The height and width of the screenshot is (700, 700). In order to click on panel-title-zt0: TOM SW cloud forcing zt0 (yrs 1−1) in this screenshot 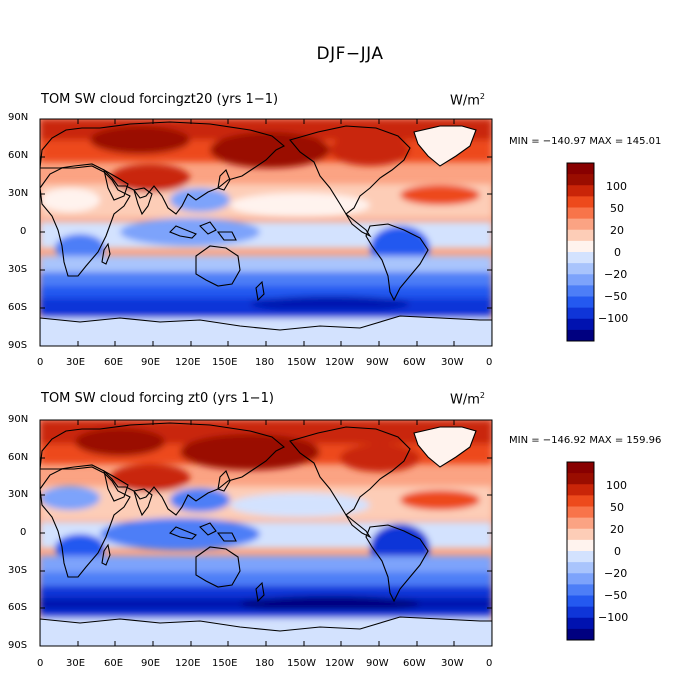, I will do `click(157, 398)`.